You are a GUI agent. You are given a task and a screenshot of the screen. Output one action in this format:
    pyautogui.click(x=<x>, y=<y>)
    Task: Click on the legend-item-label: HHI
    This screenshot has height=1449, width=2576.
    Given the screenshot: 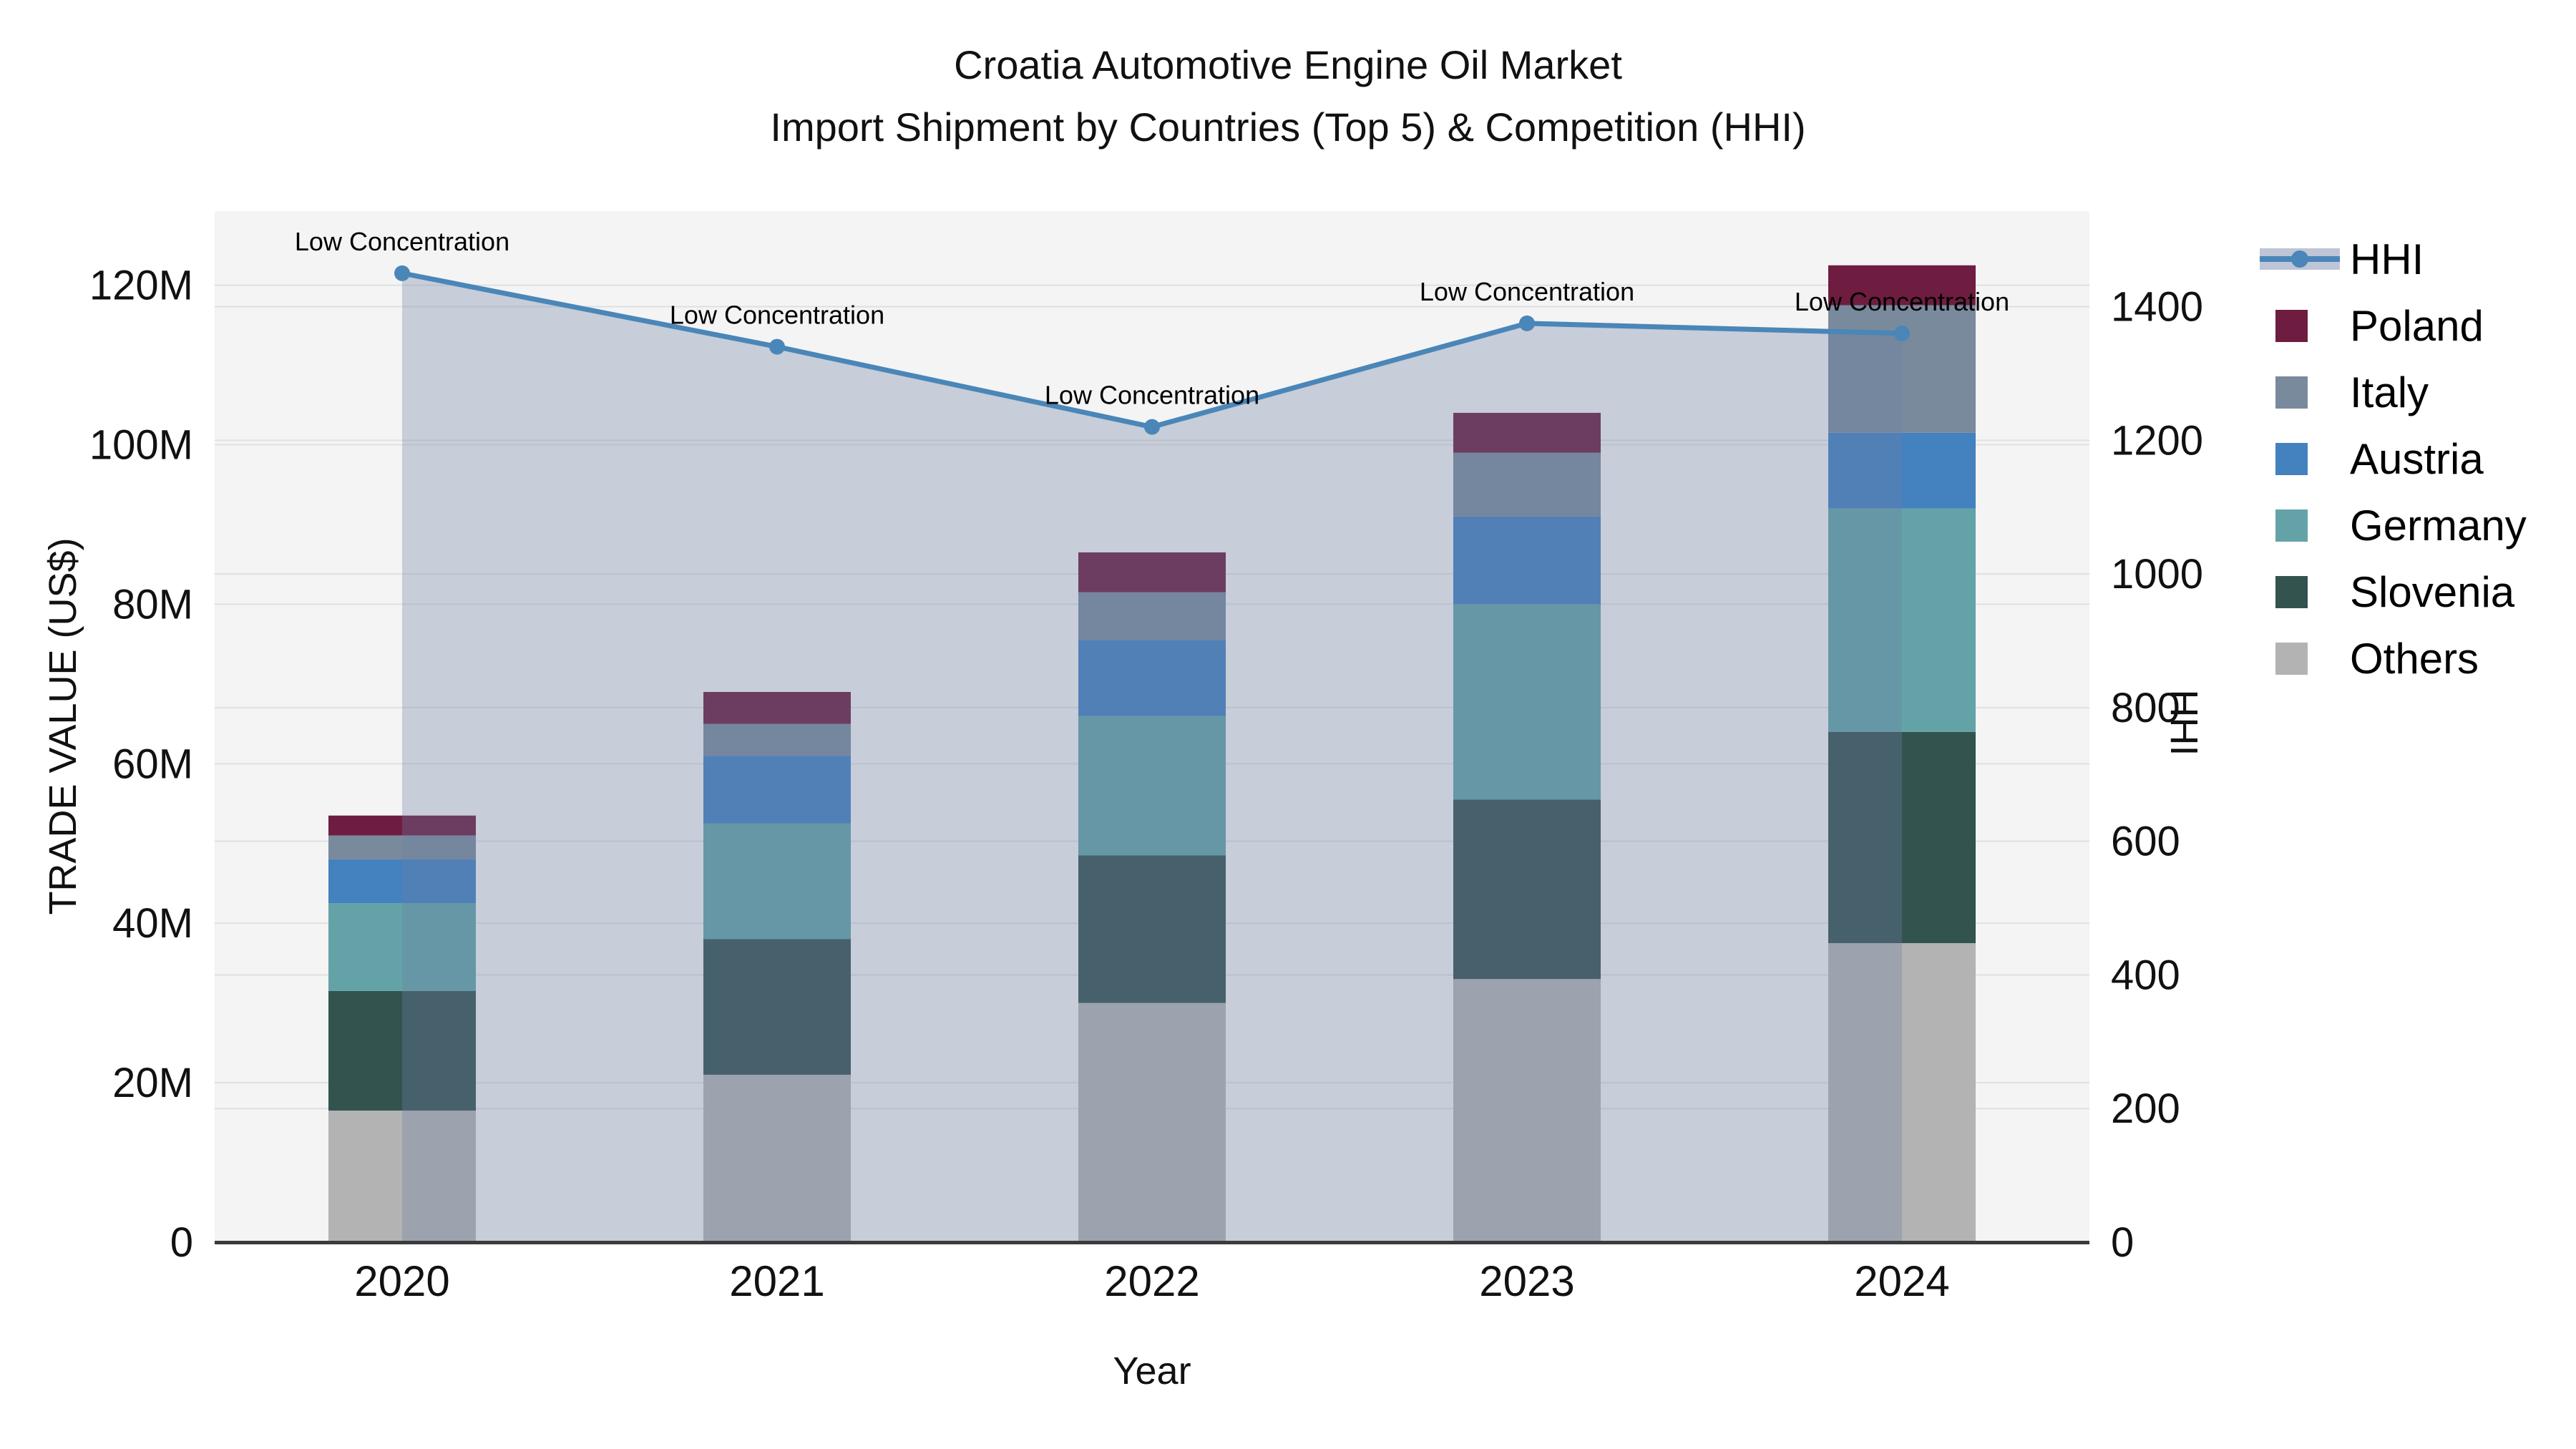 What is the action you would take?
    pyautogui.click(x=2387, y=259)
    